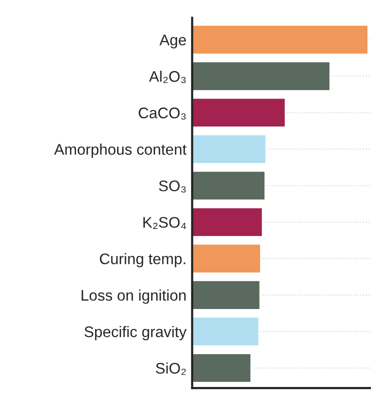 Image resolution: width=379 pixels, height=396 pixels. What do you see at coordinates (172, 186) in the screenshot?
I see `y-tick-label: SO₃` at bounding box center [172, 186].